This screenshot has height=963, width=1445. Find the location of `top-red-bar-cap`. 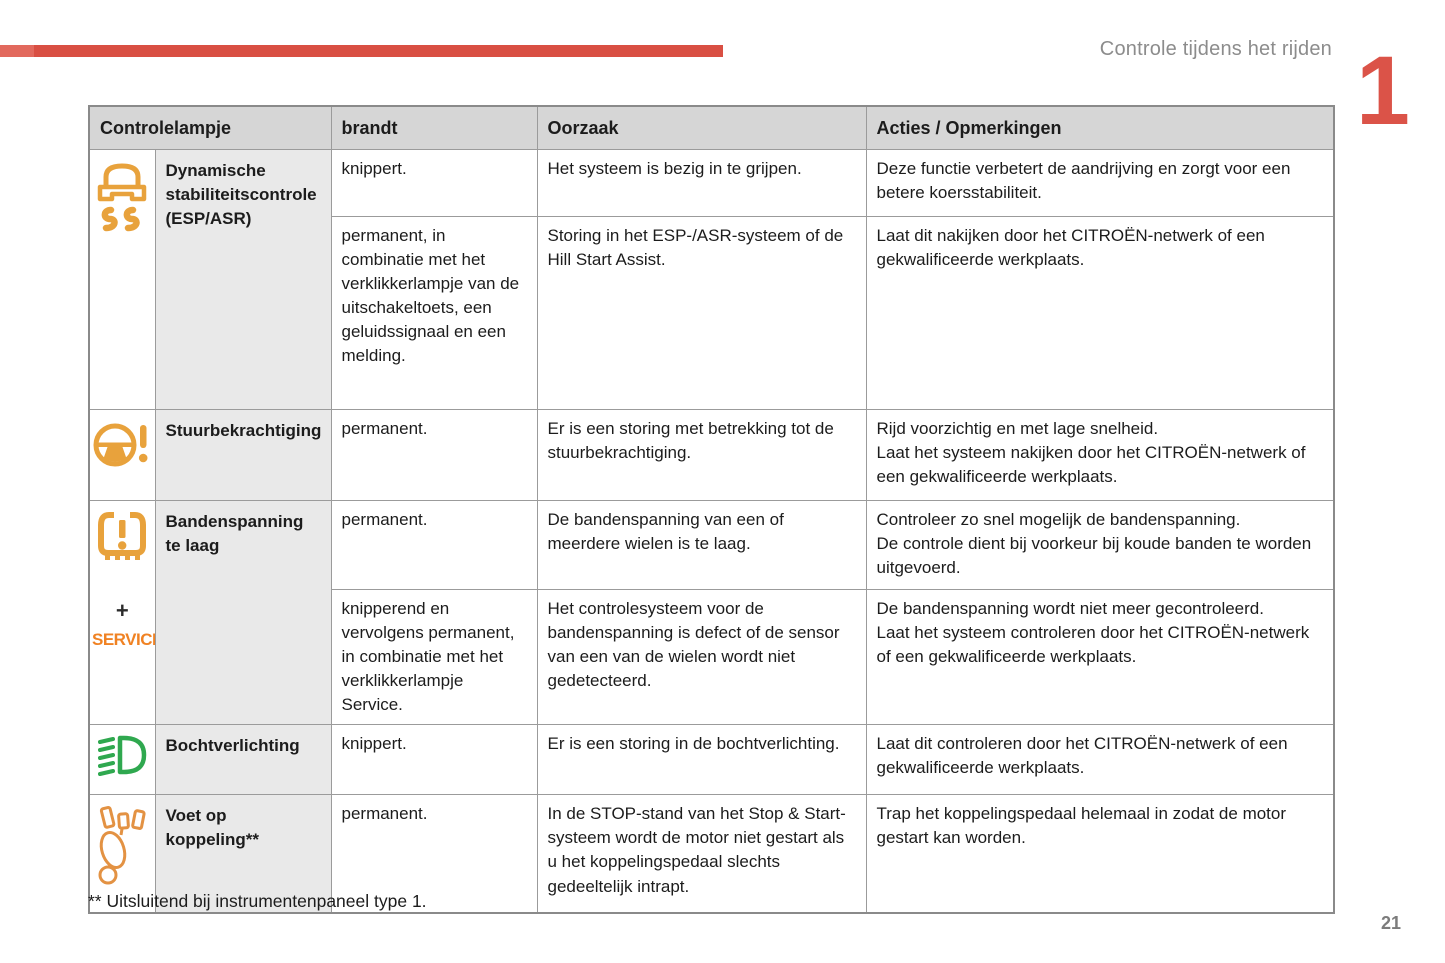

top-red-bar-cap is located at coordinates (17, 51).